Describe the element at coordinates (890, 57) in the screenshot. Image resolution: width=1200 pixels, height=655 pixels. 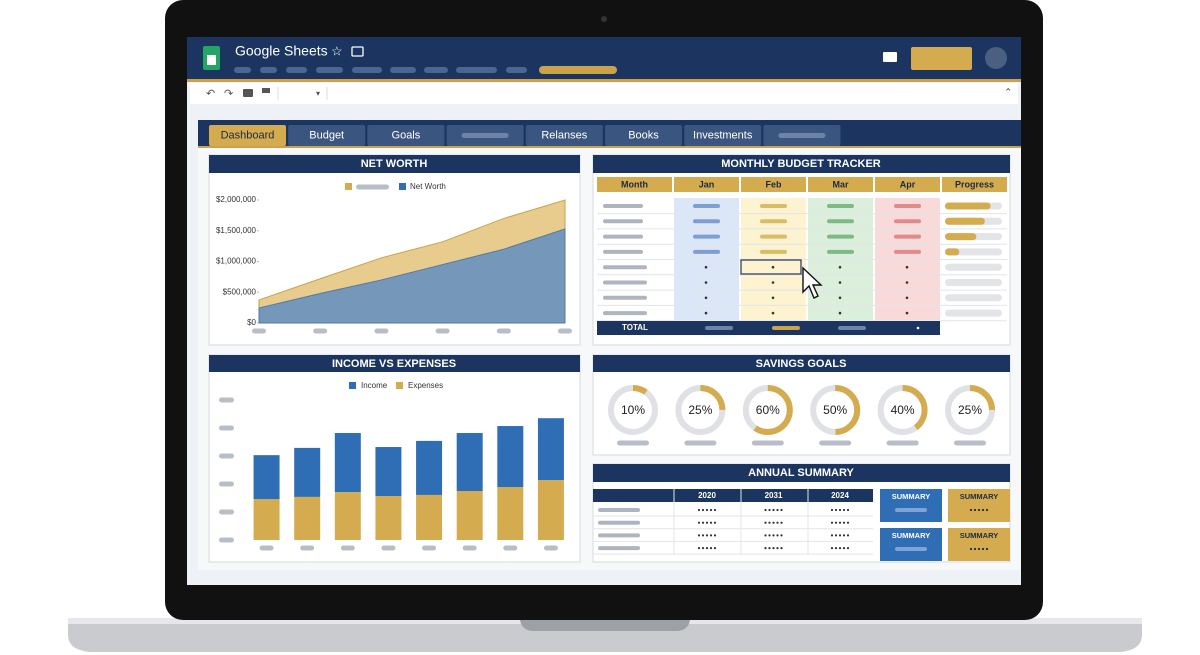
I see `comment-icon` at that location.